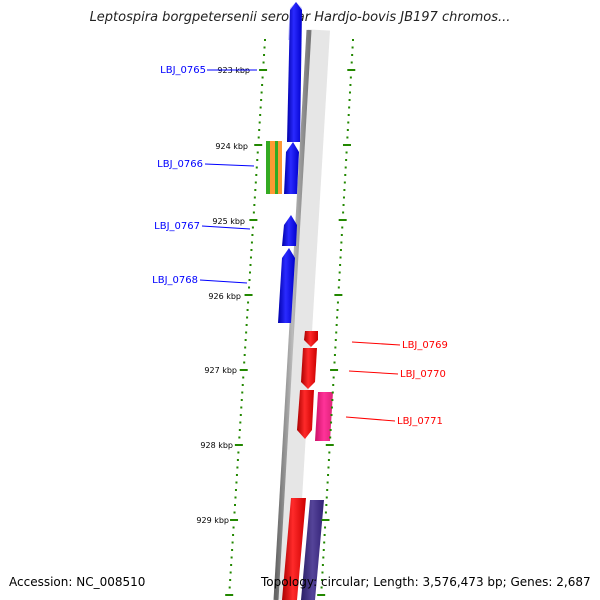 The height and width of the screenshot is (600, 600). I want to click on label-lbj-0769: LBJ_0769, so click(425, 345).